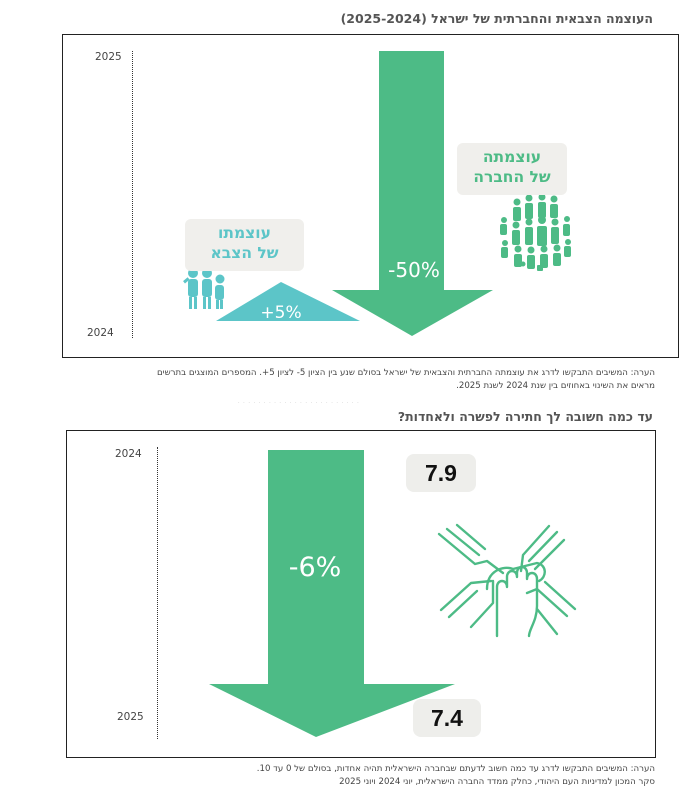 Image resolution: width=693 pixels, height=798 pixels. I want to click on chart1-label-army: +5%, so click(280, 313).